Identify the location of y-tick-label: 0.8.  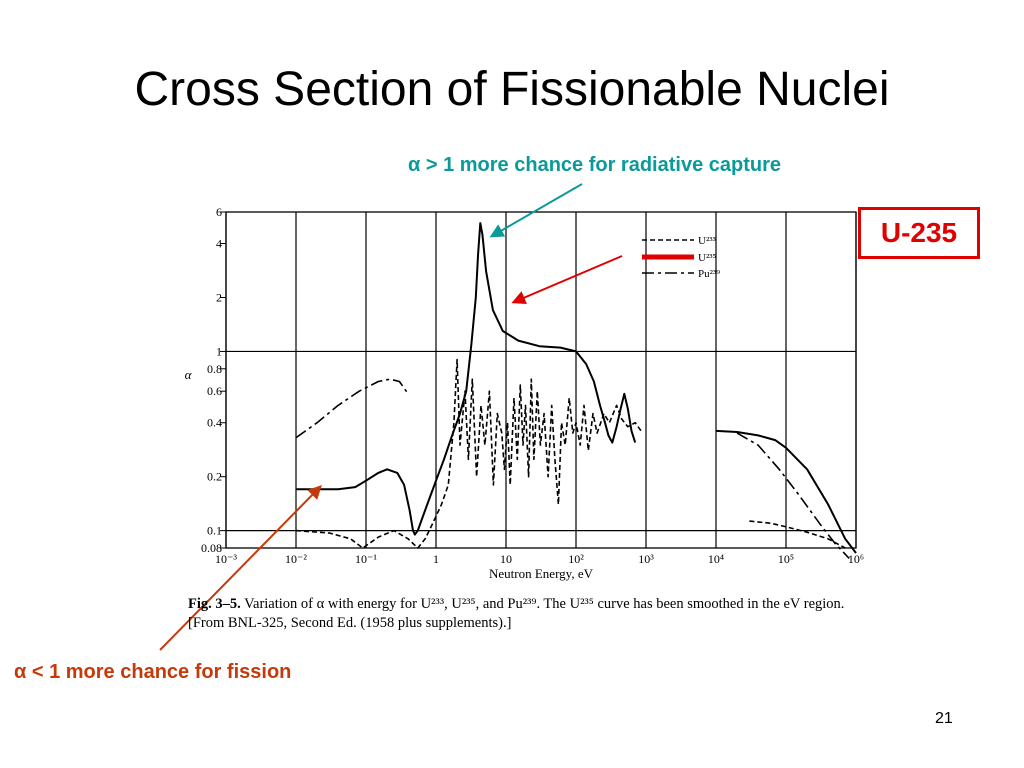
(214, 369).